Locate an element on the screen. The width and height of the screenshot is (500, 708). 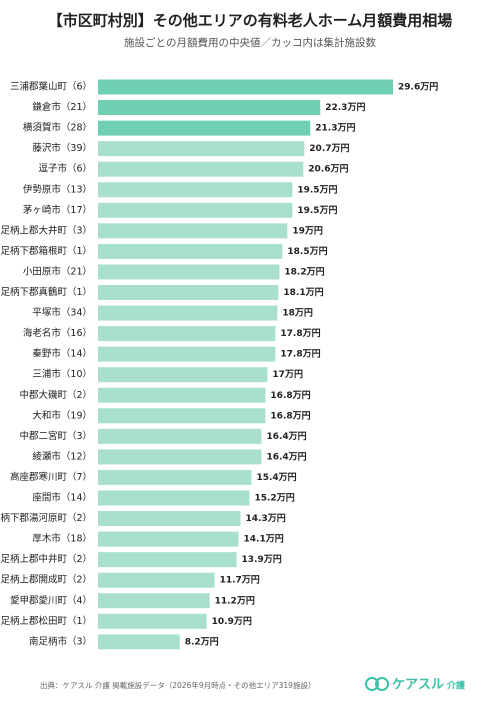
value-label: 29.6万円 is located at coordinates (418, 87).